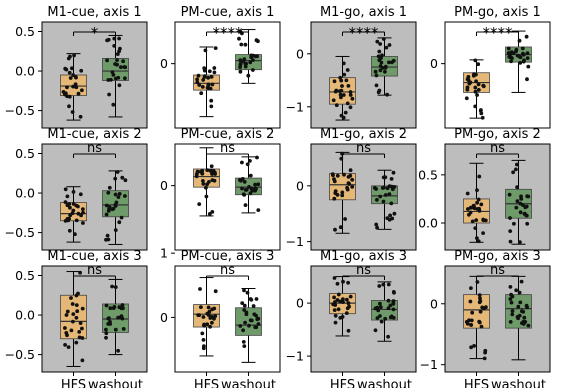 This screenshot has height=388, width=561. I want to click on washout-box, so click(248, 321).